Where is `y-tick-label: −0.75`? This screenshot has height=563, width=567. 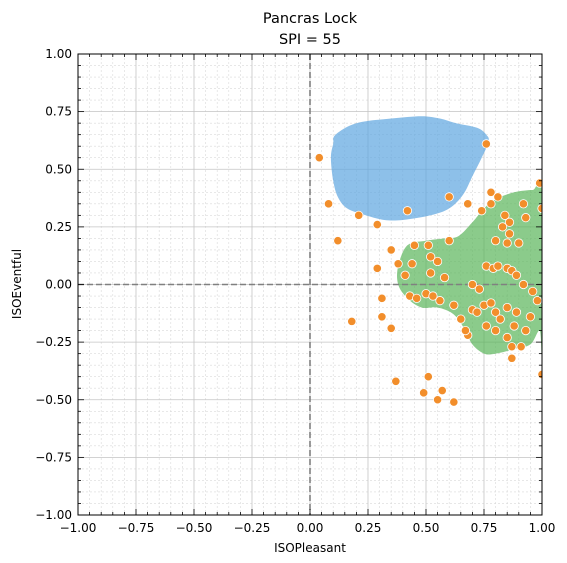
y-tick-label: −0.75 is located at coordinates (53, 457).